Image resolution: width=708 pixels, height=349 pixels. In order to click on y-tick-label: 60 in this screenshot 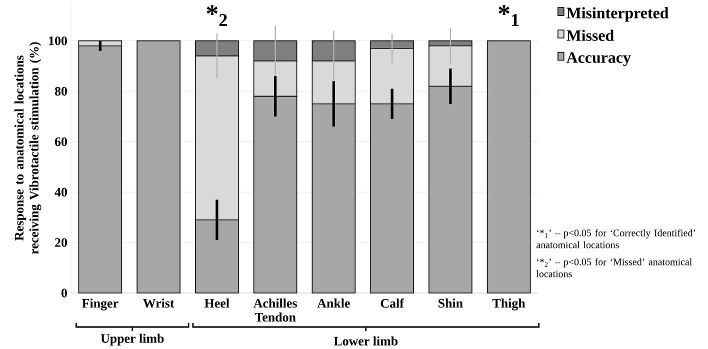, I will do `click(60, 141)`.